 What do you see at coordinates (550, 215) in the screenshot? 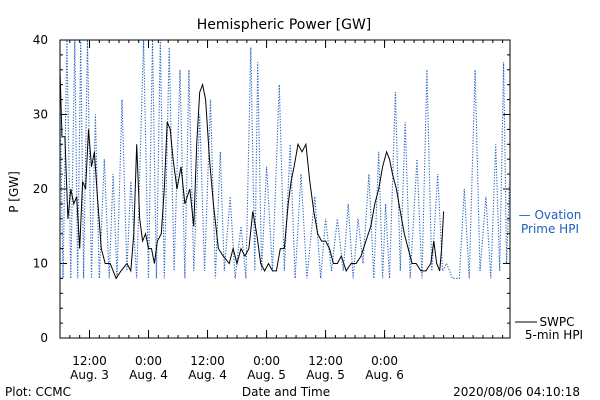
I see `legend-ovation-line1: — Ovation` at bounding box center [550, 215].